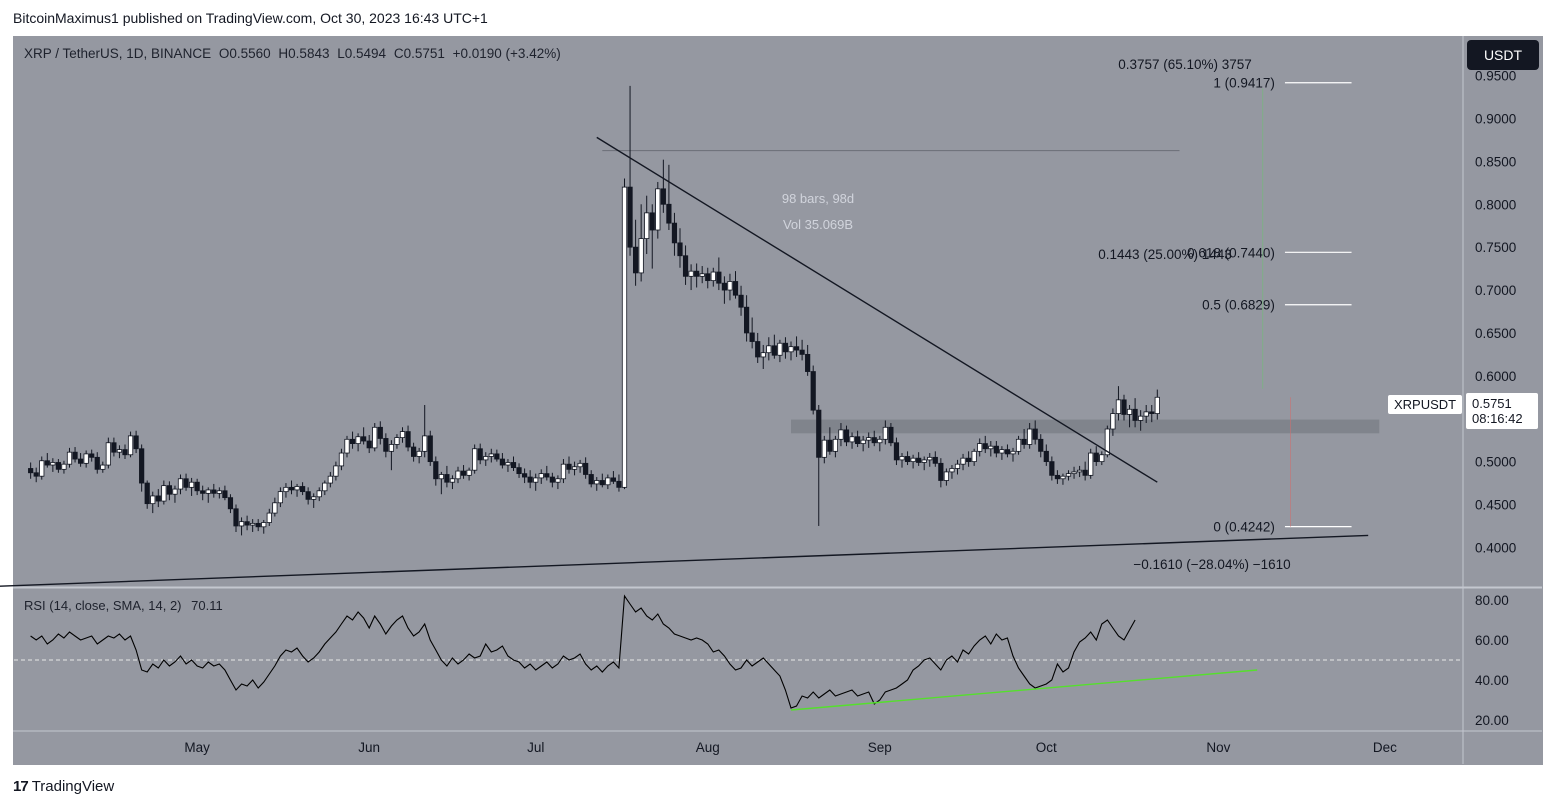 Image resolution: width=1556 pixels, height=809 pixels. I want to click on price-tick-label: 0.4500, so click(1495, 505).